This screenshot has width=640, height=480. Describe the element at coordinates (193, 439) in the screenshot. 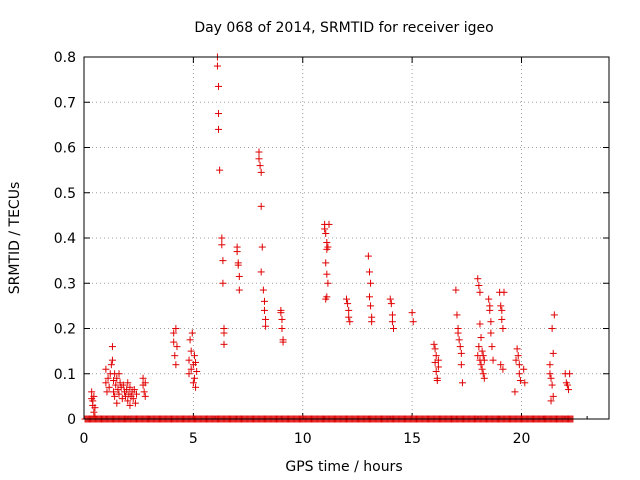

I see `x-tick-label: 5` at that location.